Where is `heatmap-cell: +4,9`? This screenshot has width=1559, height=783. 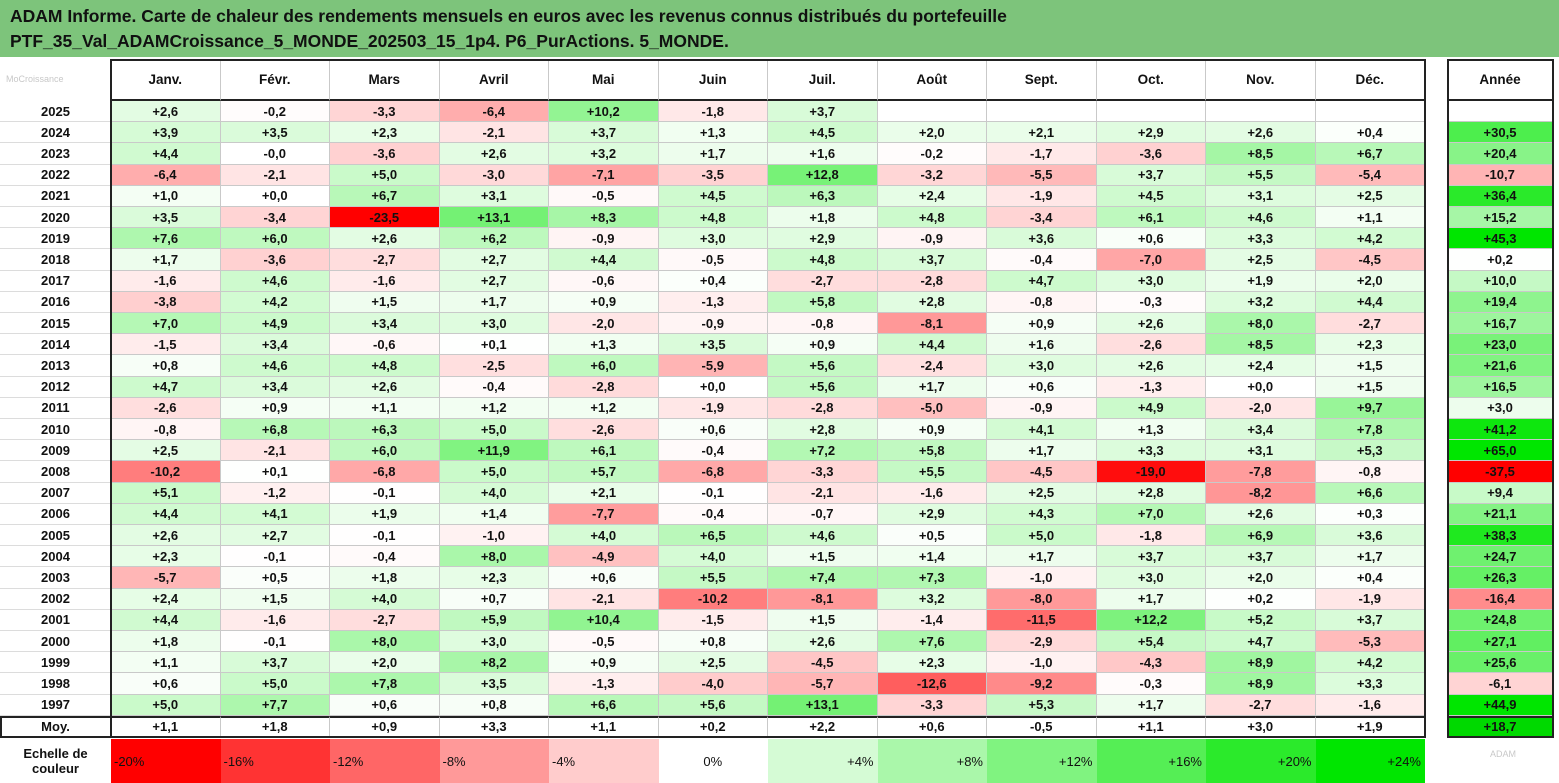 heatmap-cell: +4,9 is located at coordinates (1151, 408).